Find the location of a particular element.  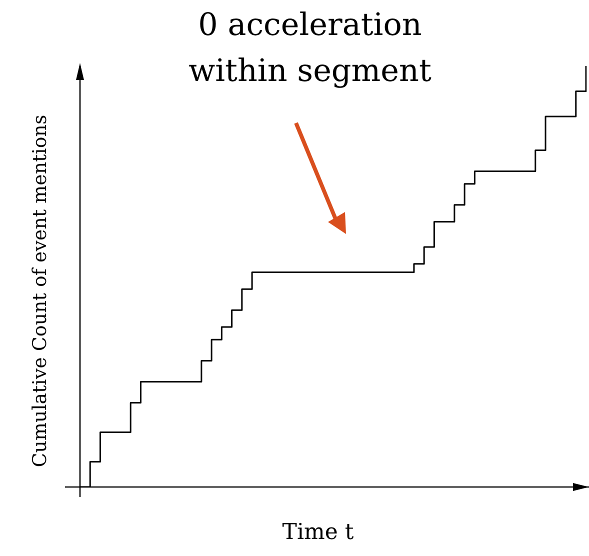

x-axis-title: Time t is located at coordinates (318, 532).